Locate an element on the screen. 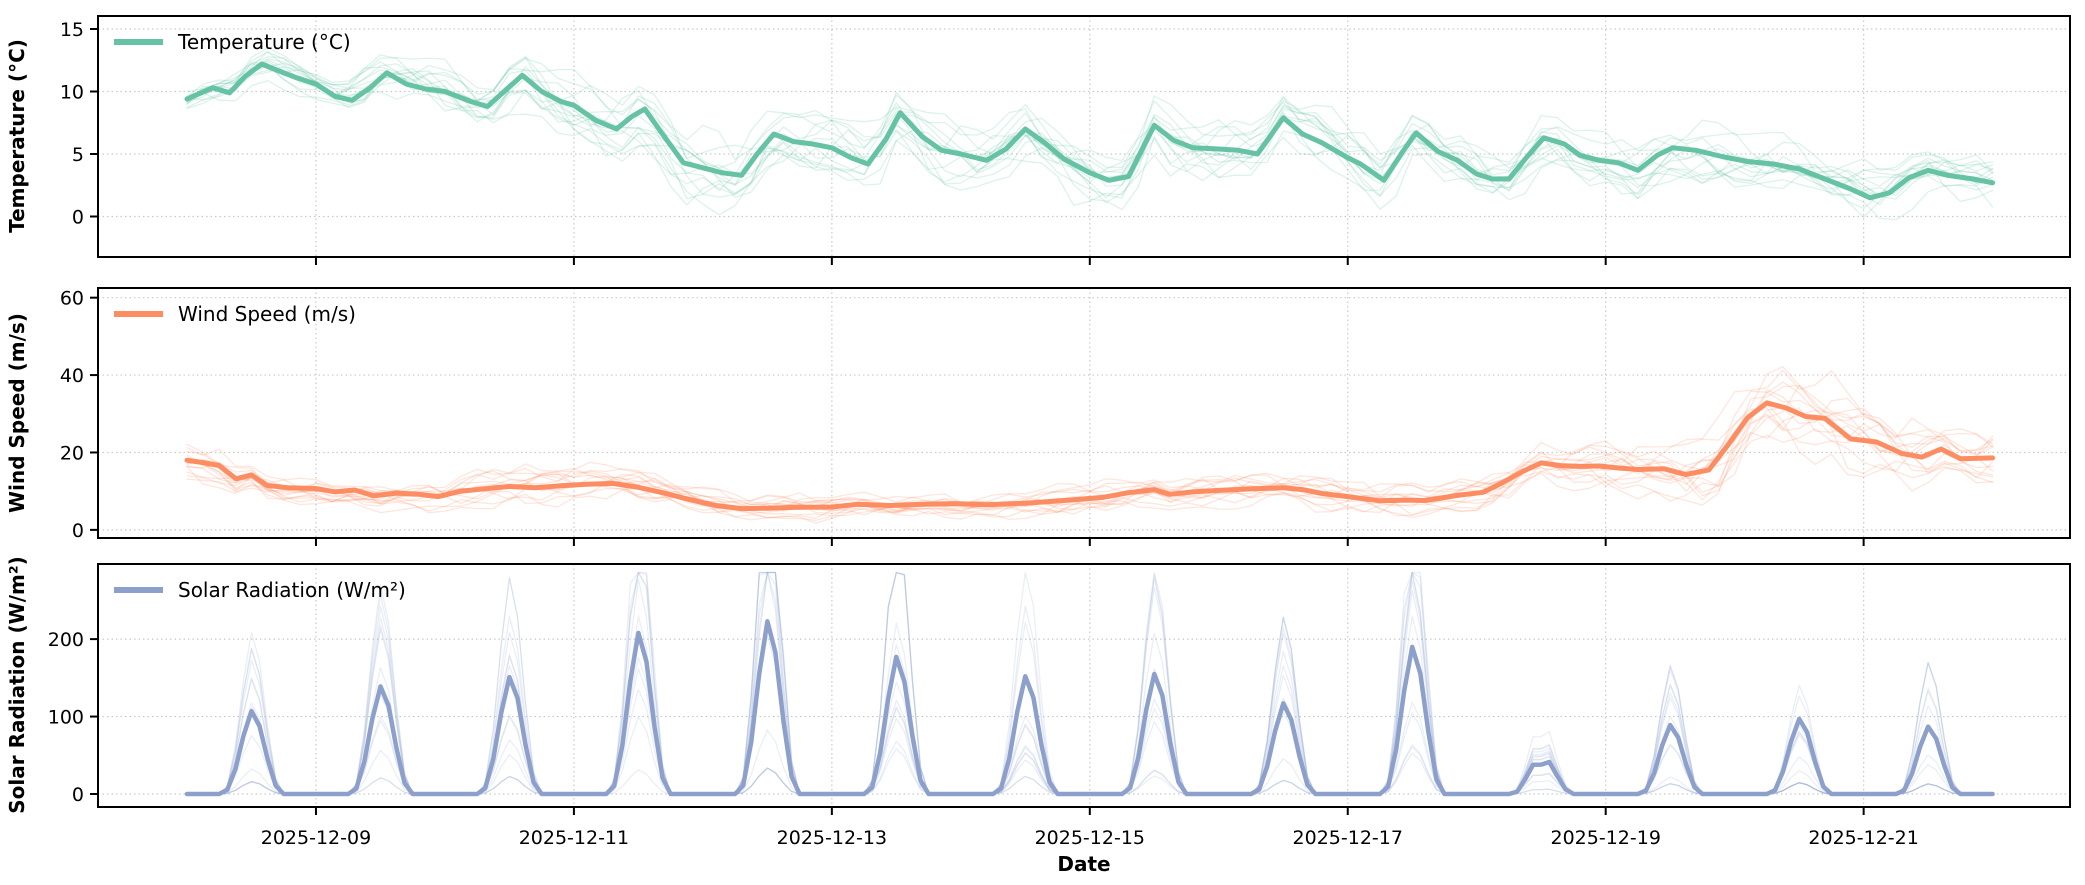 The height and width of the screenshot is (885, 2085). x-tick-label: 2025-12-19 is located at coordinates (1605, 838).